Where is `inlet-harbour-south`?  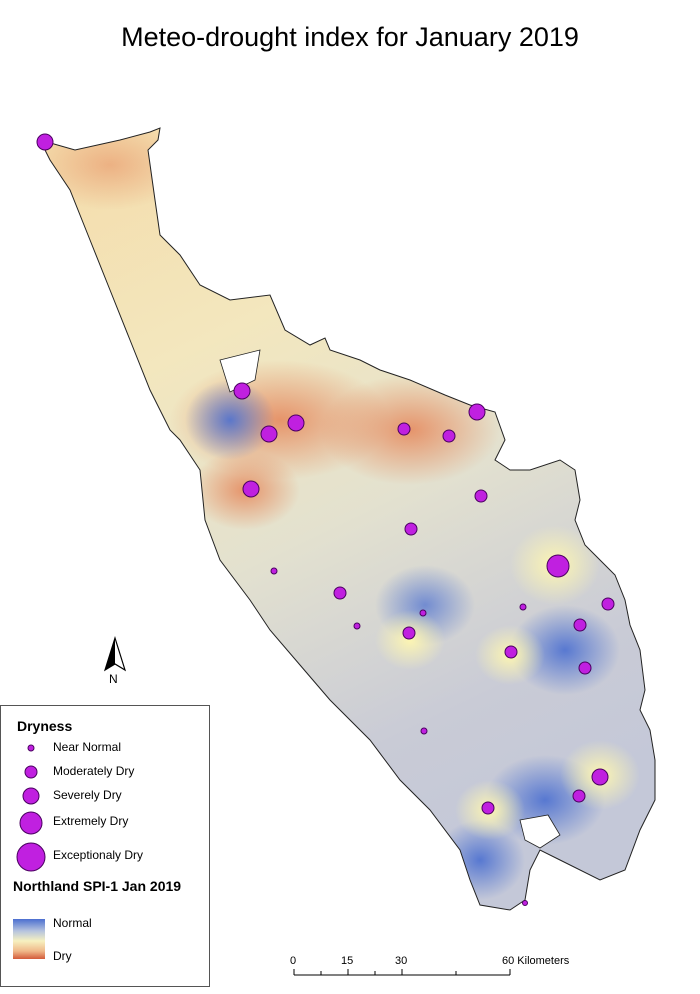
inlet-harbour-south is located at coordinates (540, 831).